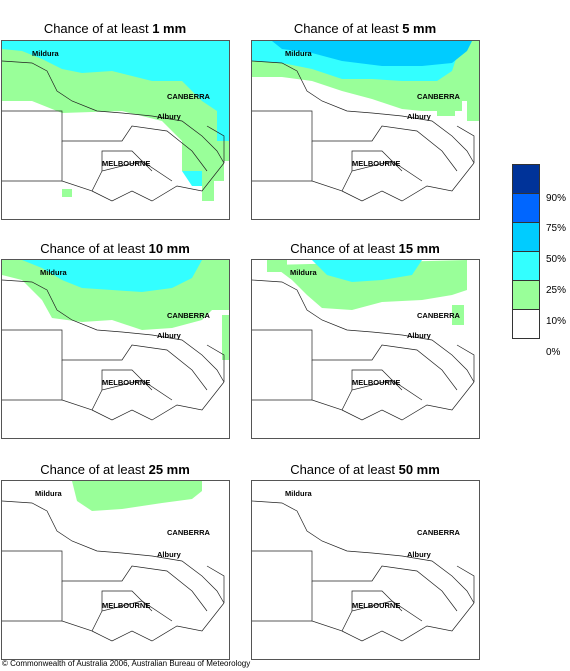  What do you see at coordinates (367, 292) in the screenshot?
I see `probability-fill-15mm` at bounding box center [367, 292].